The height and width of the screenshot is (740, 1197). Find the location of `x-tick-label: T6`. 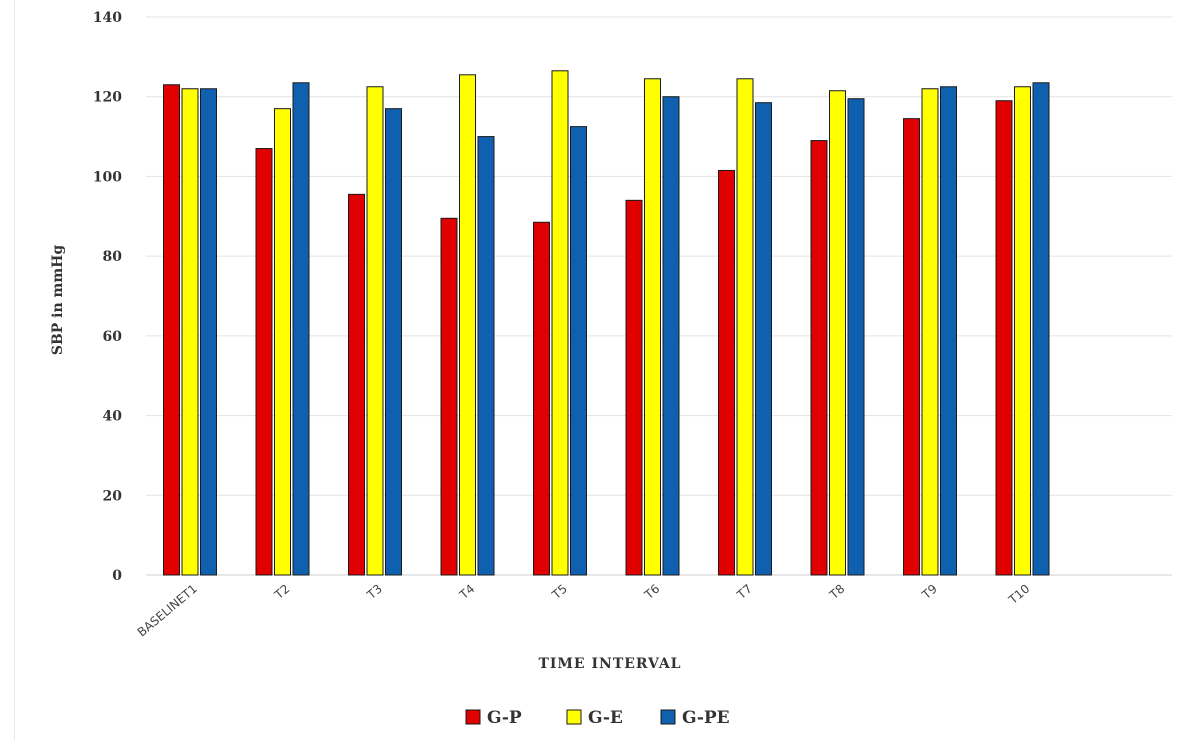

x-tick-label: T6 is located at coordinates (651, 592).